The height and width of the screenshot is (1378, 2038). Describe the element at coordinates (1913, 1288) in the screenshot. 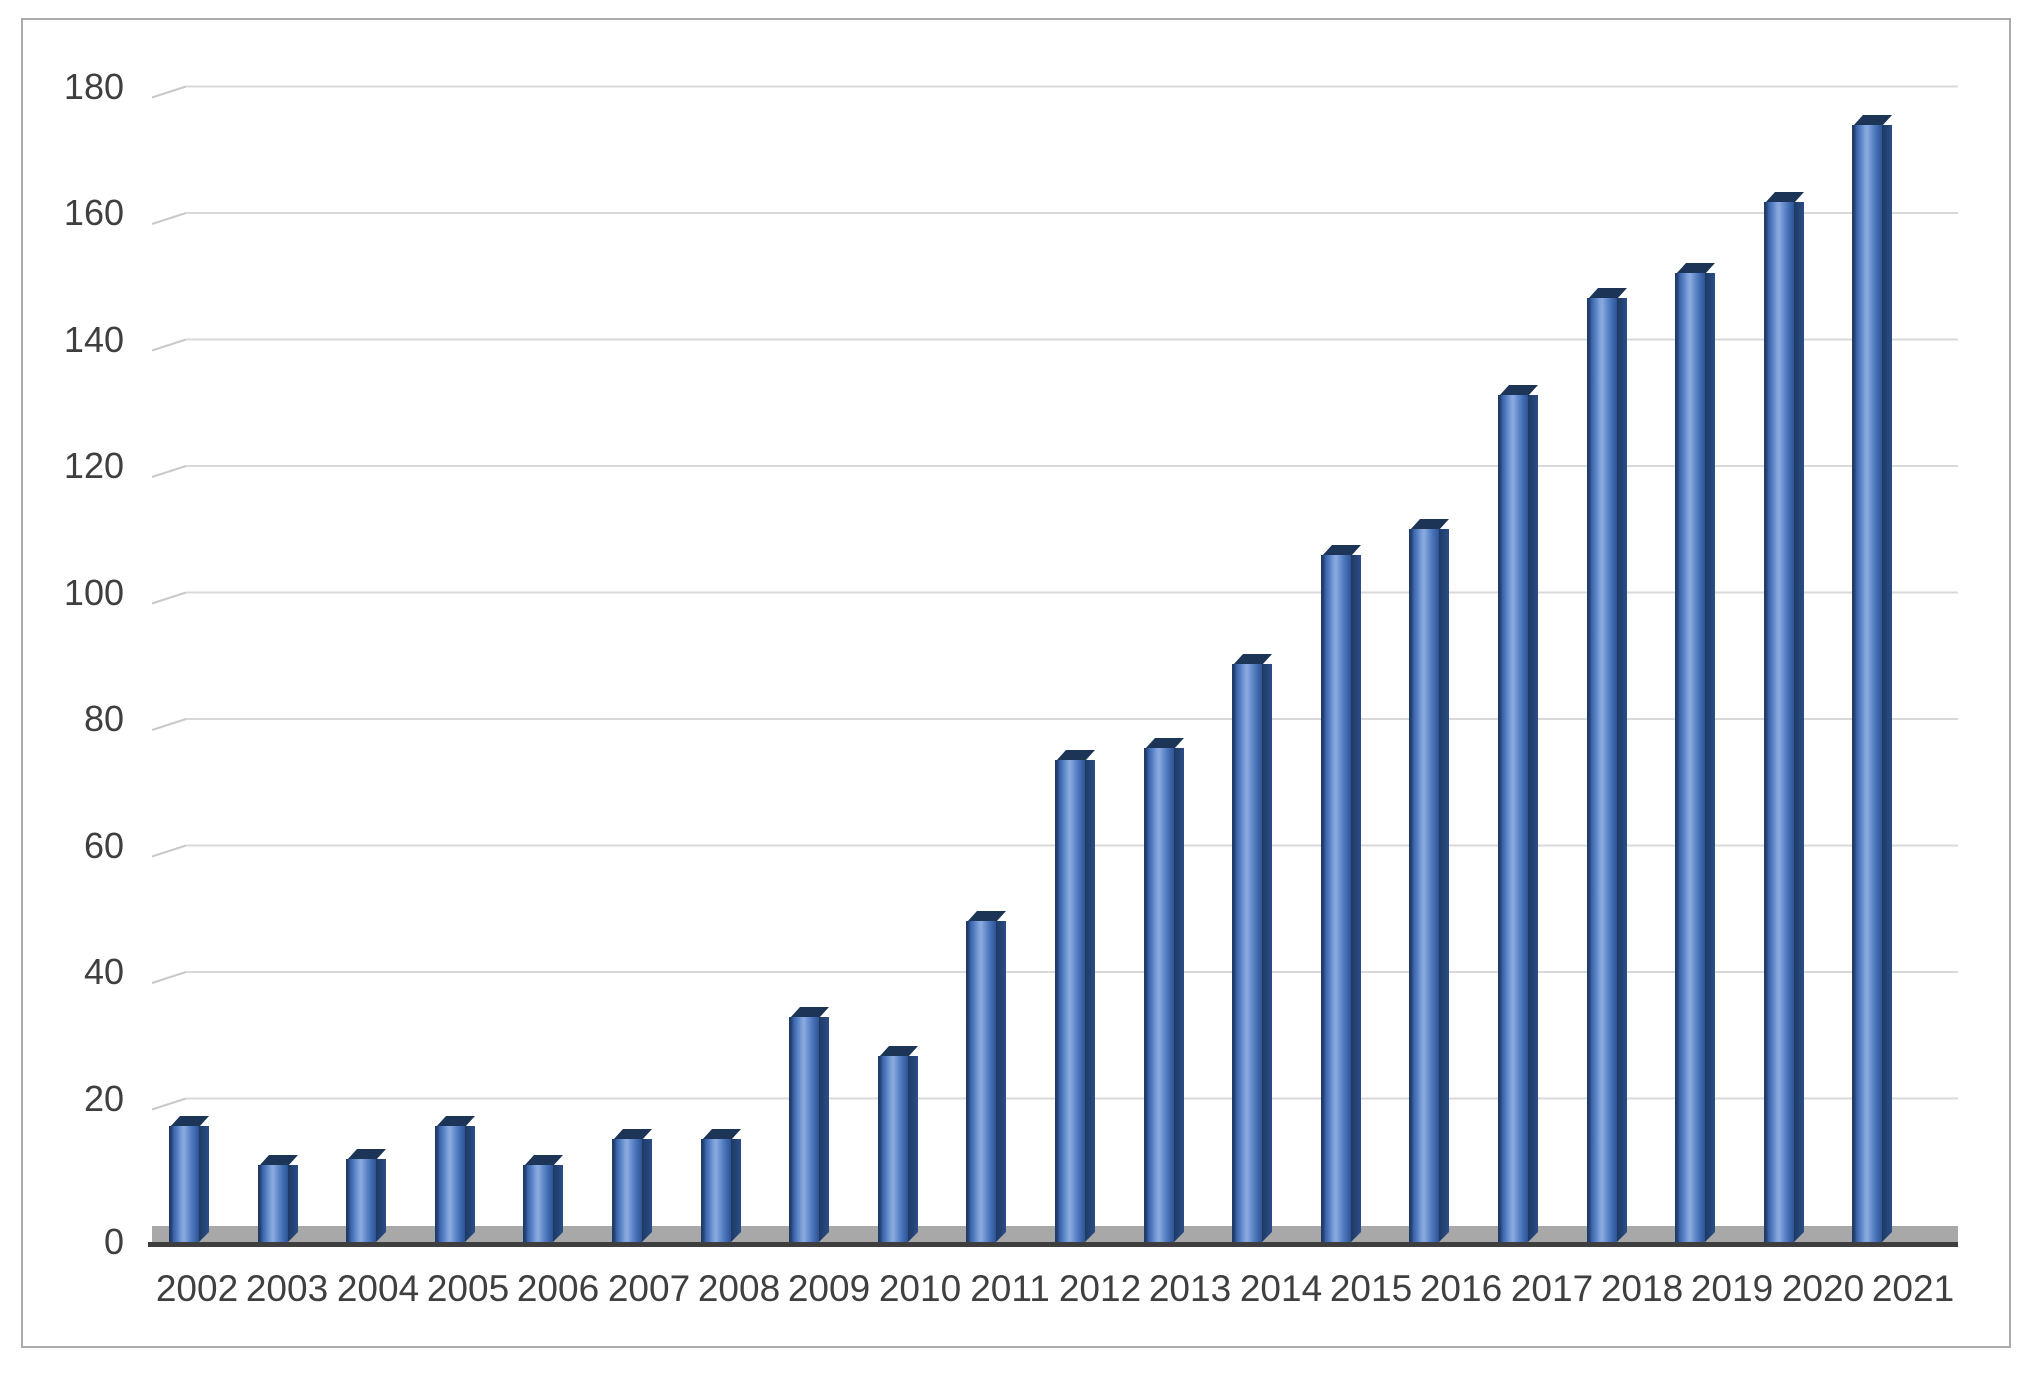

I see `x-axis-label-2021: 2021` at that location.